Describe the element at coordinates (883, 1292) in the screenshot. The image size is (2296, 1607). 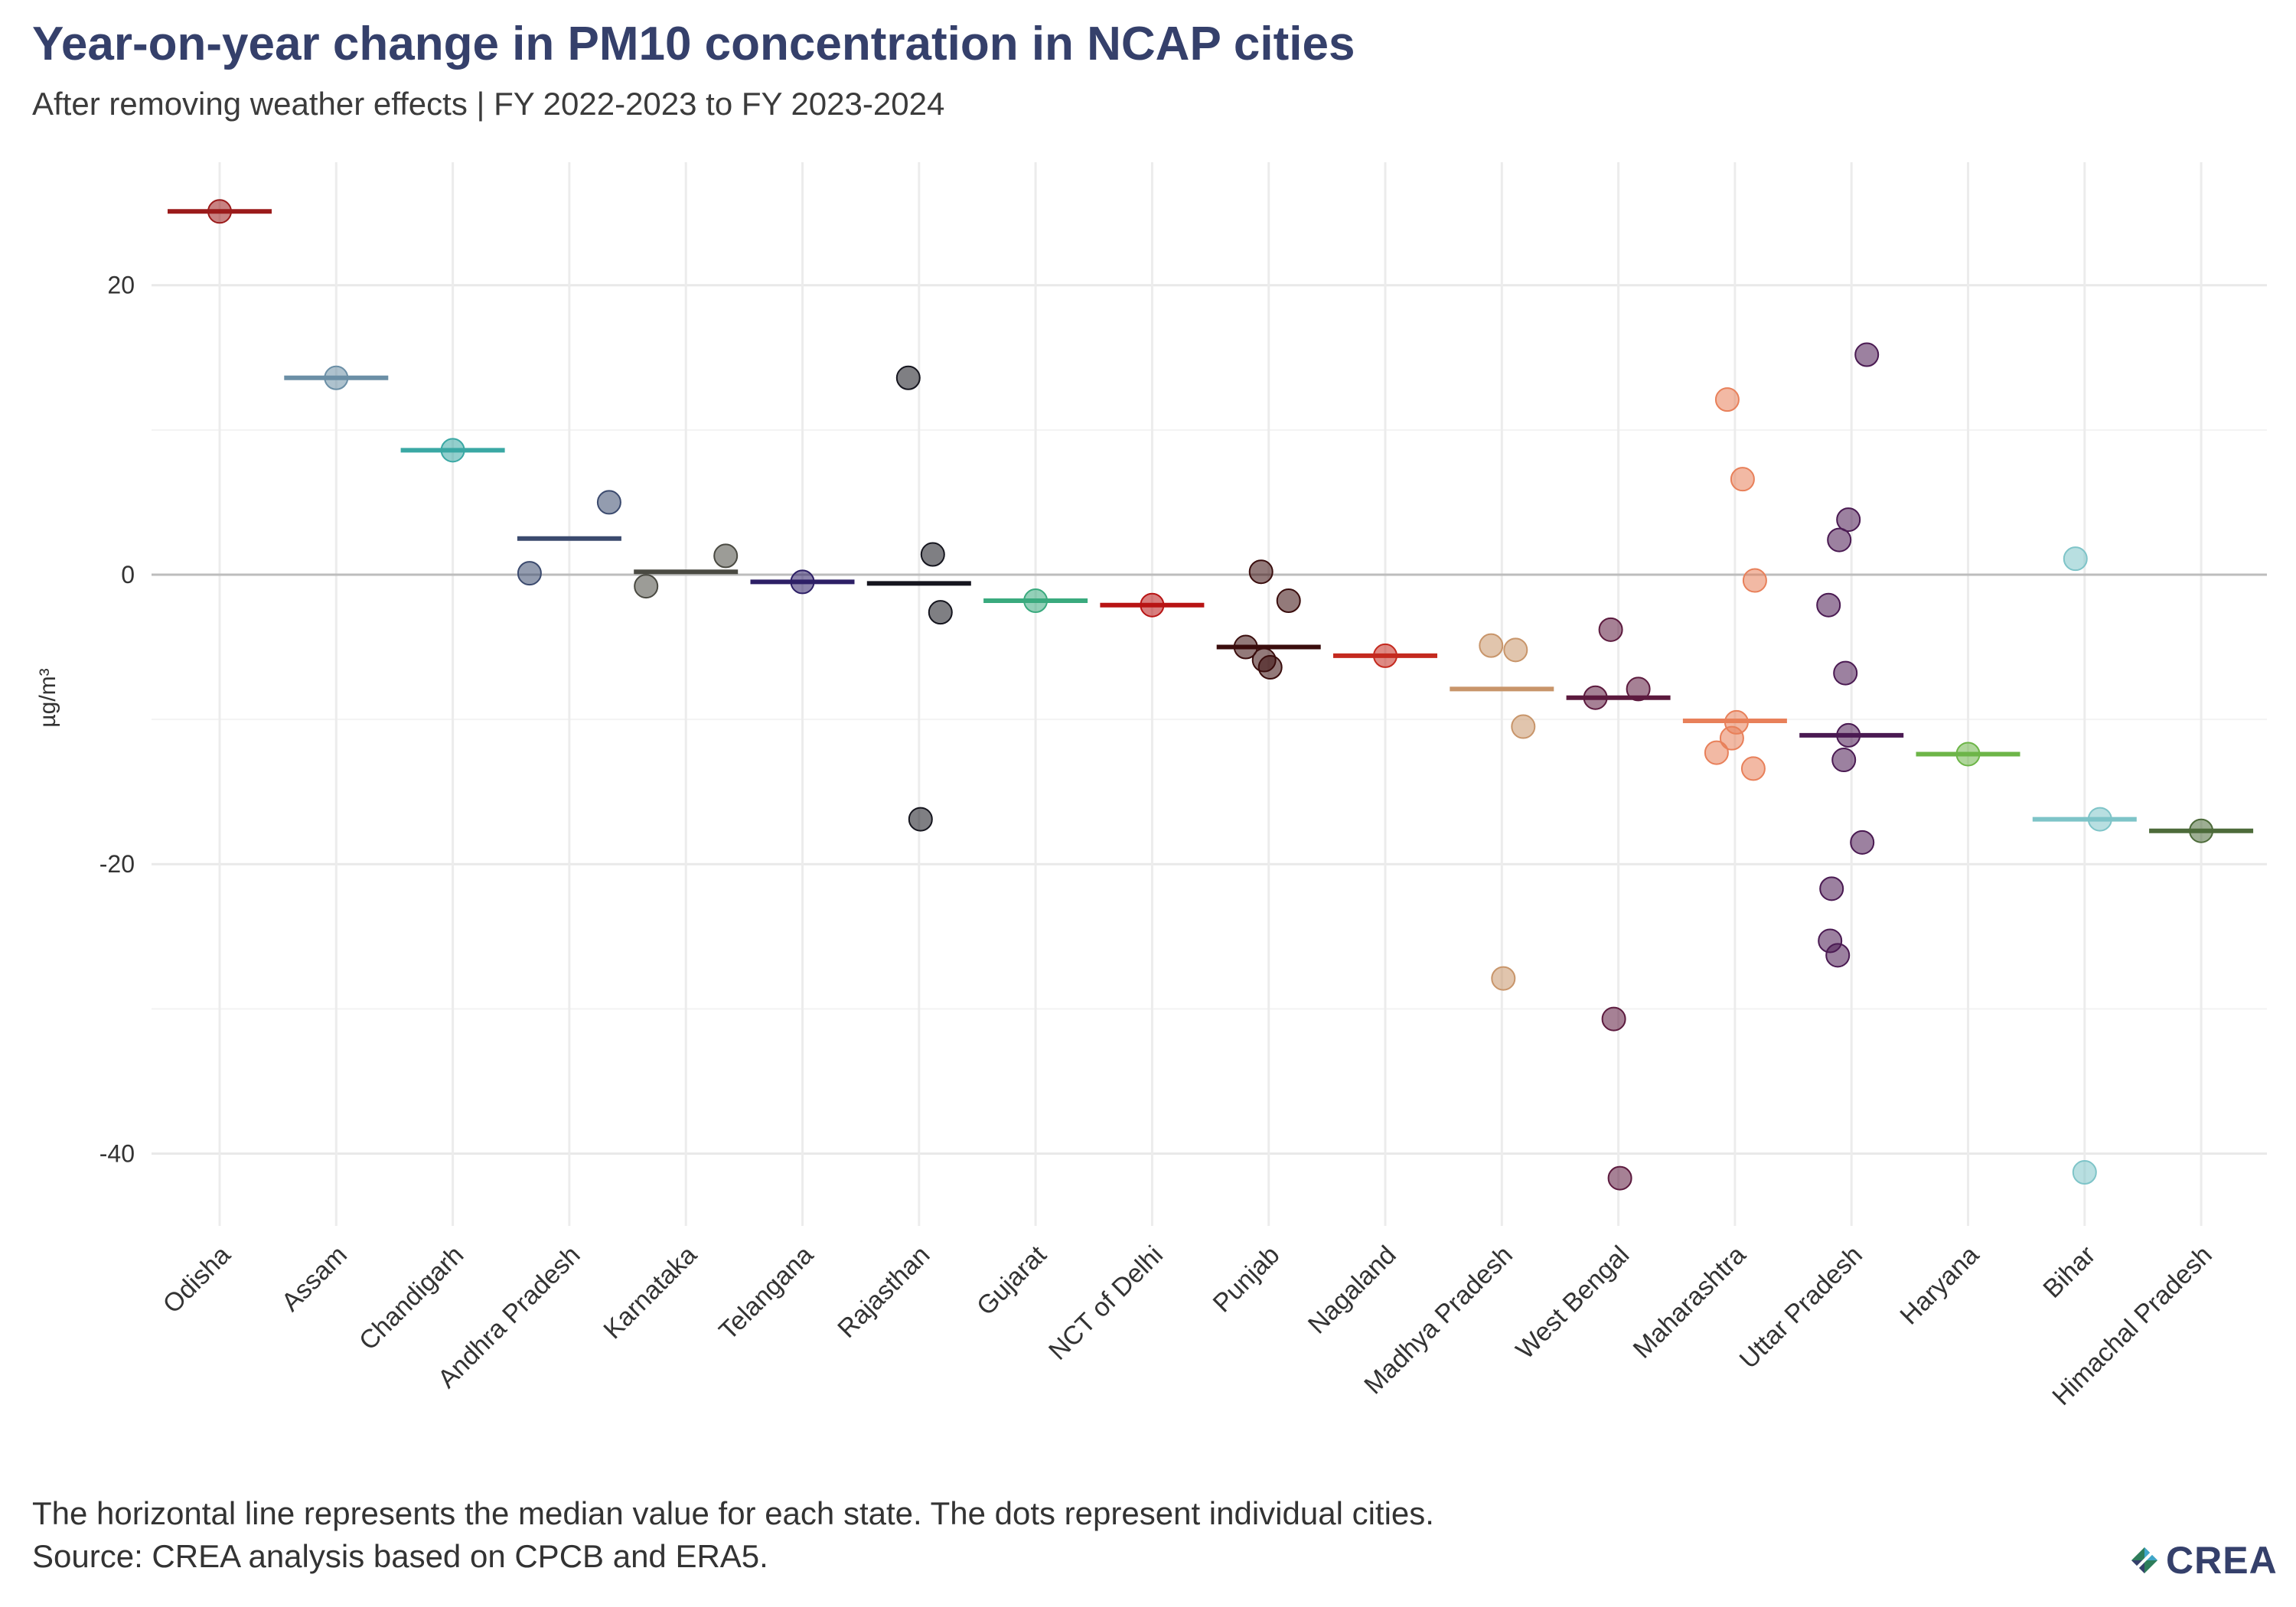
I see `x-tick-label: Rajasthan` at that location.